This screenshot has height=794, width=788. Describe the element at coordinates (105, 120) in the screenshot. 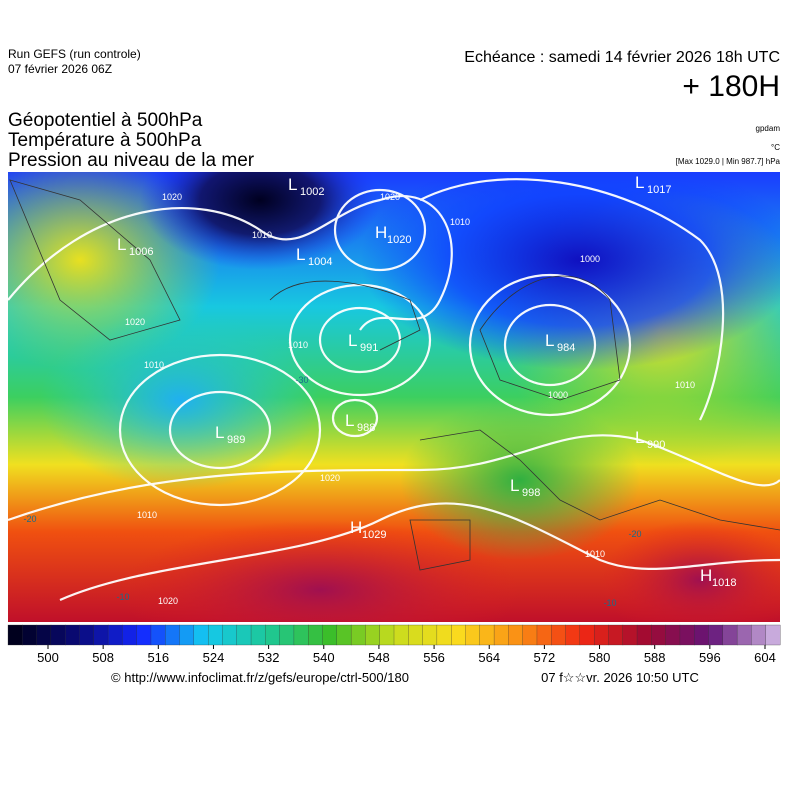

I see `field: Géopotentiel à 500hPa` at that location.